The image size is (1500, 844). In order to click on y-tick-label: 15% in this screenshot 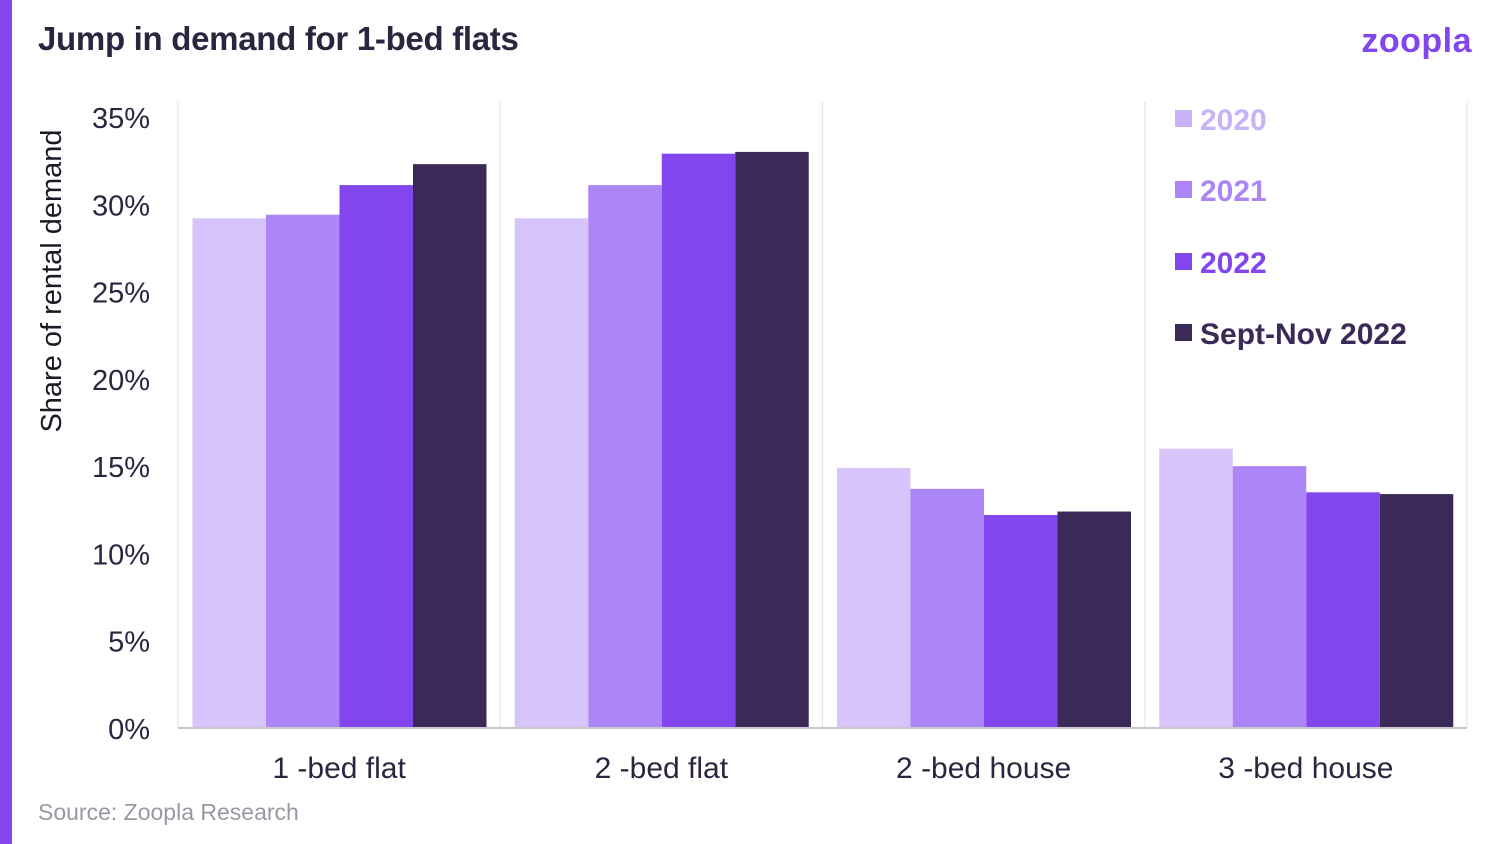, I will do `click(121, 468)`.